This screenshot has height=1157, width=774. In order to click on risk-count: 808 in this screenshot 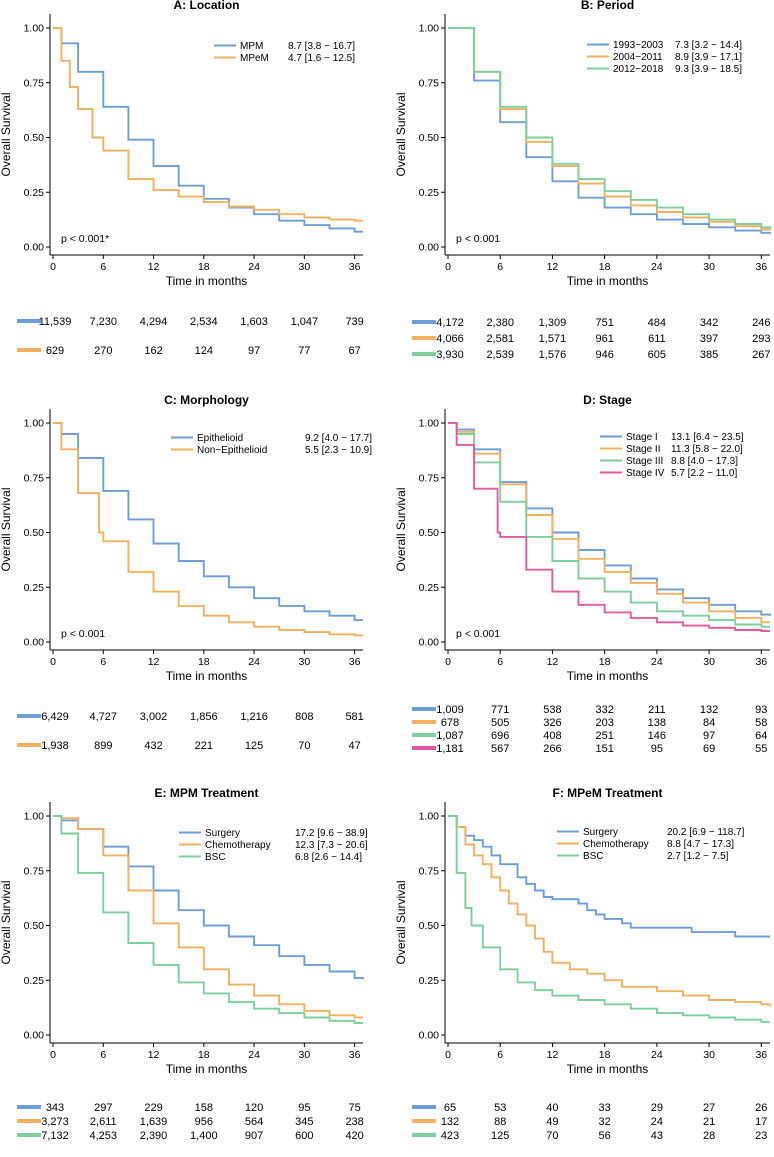, I will do `click(304, 717)`.